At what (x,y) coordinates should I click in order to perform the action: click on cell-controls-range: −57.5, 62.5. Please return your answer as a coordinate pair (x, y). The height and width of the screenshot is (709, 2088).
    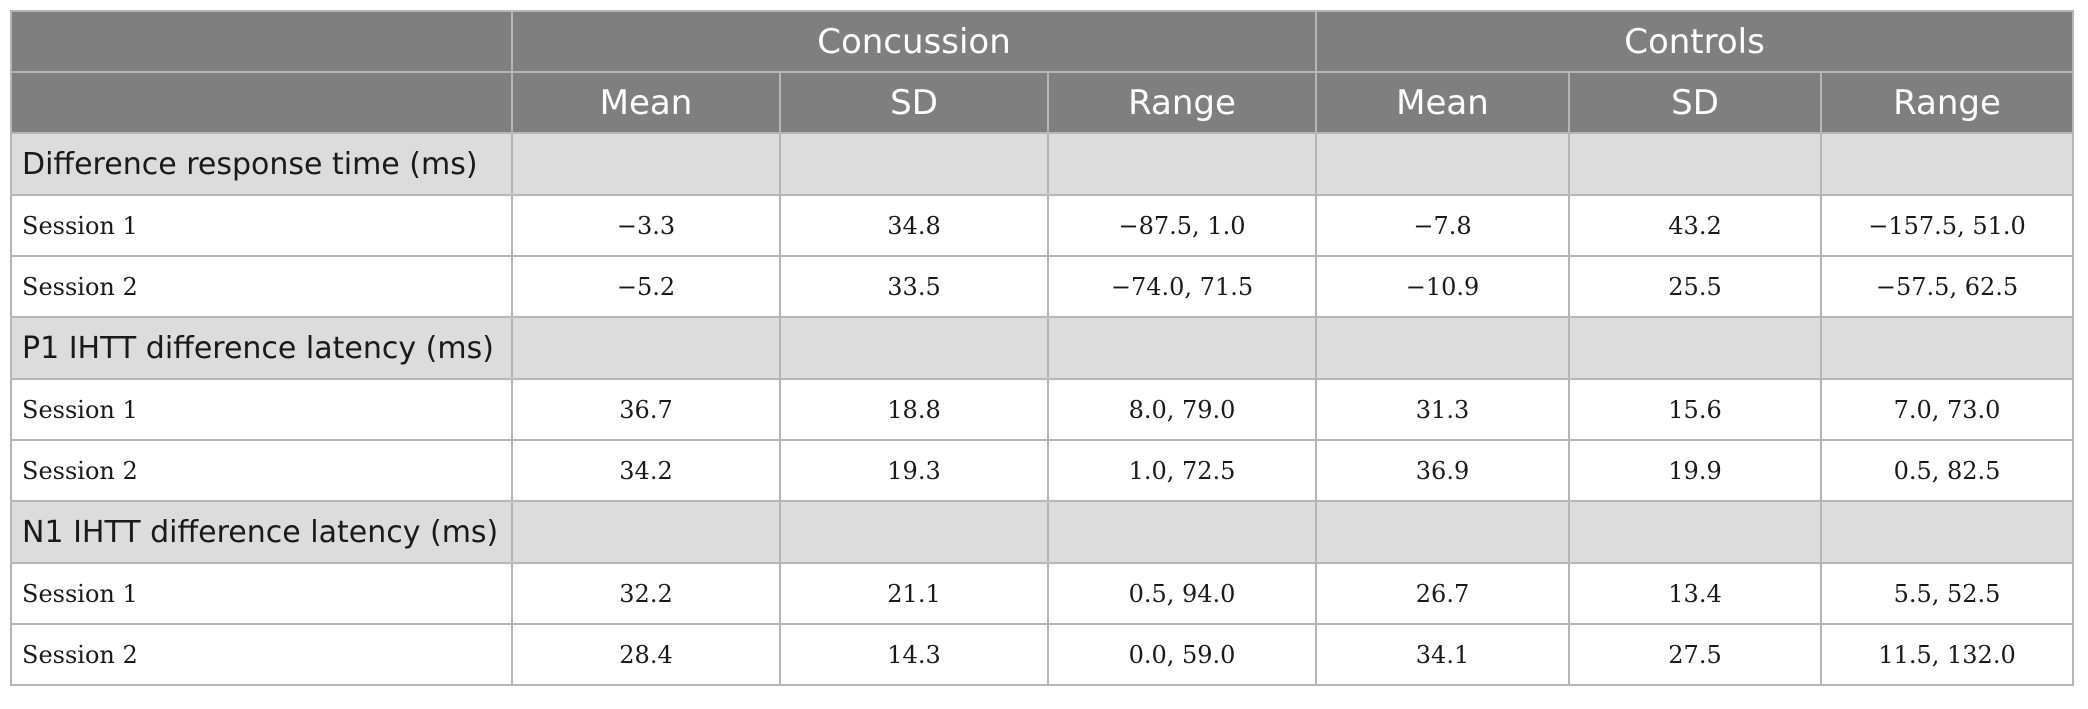
    Looking at the image, I should click on (1947, 286).